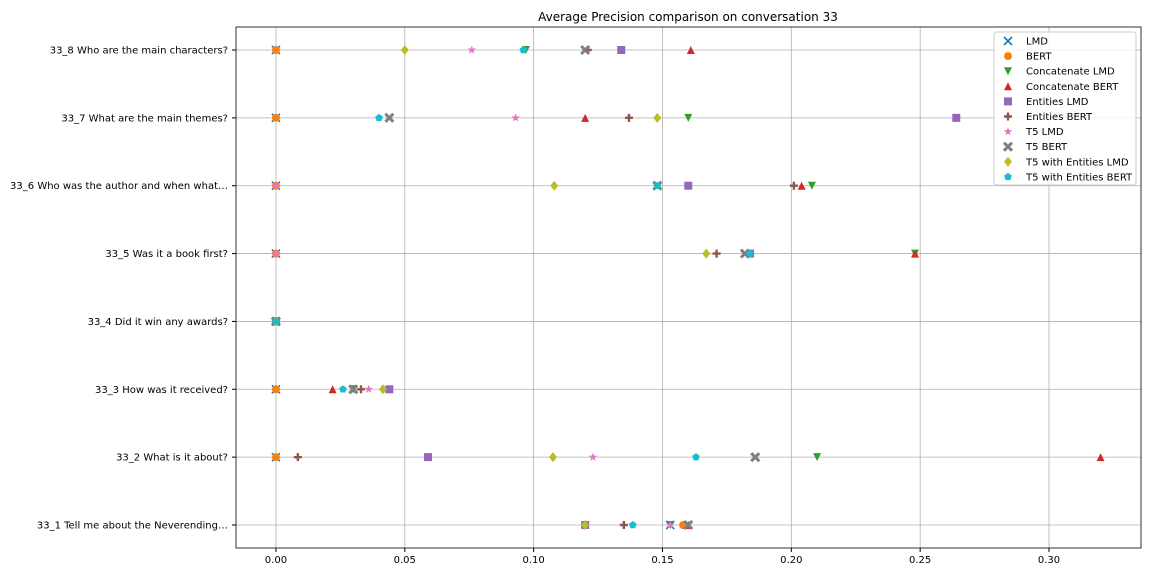  I want to click on y-tick-label: 33_5 Was it a book first?, so click(166, 254).